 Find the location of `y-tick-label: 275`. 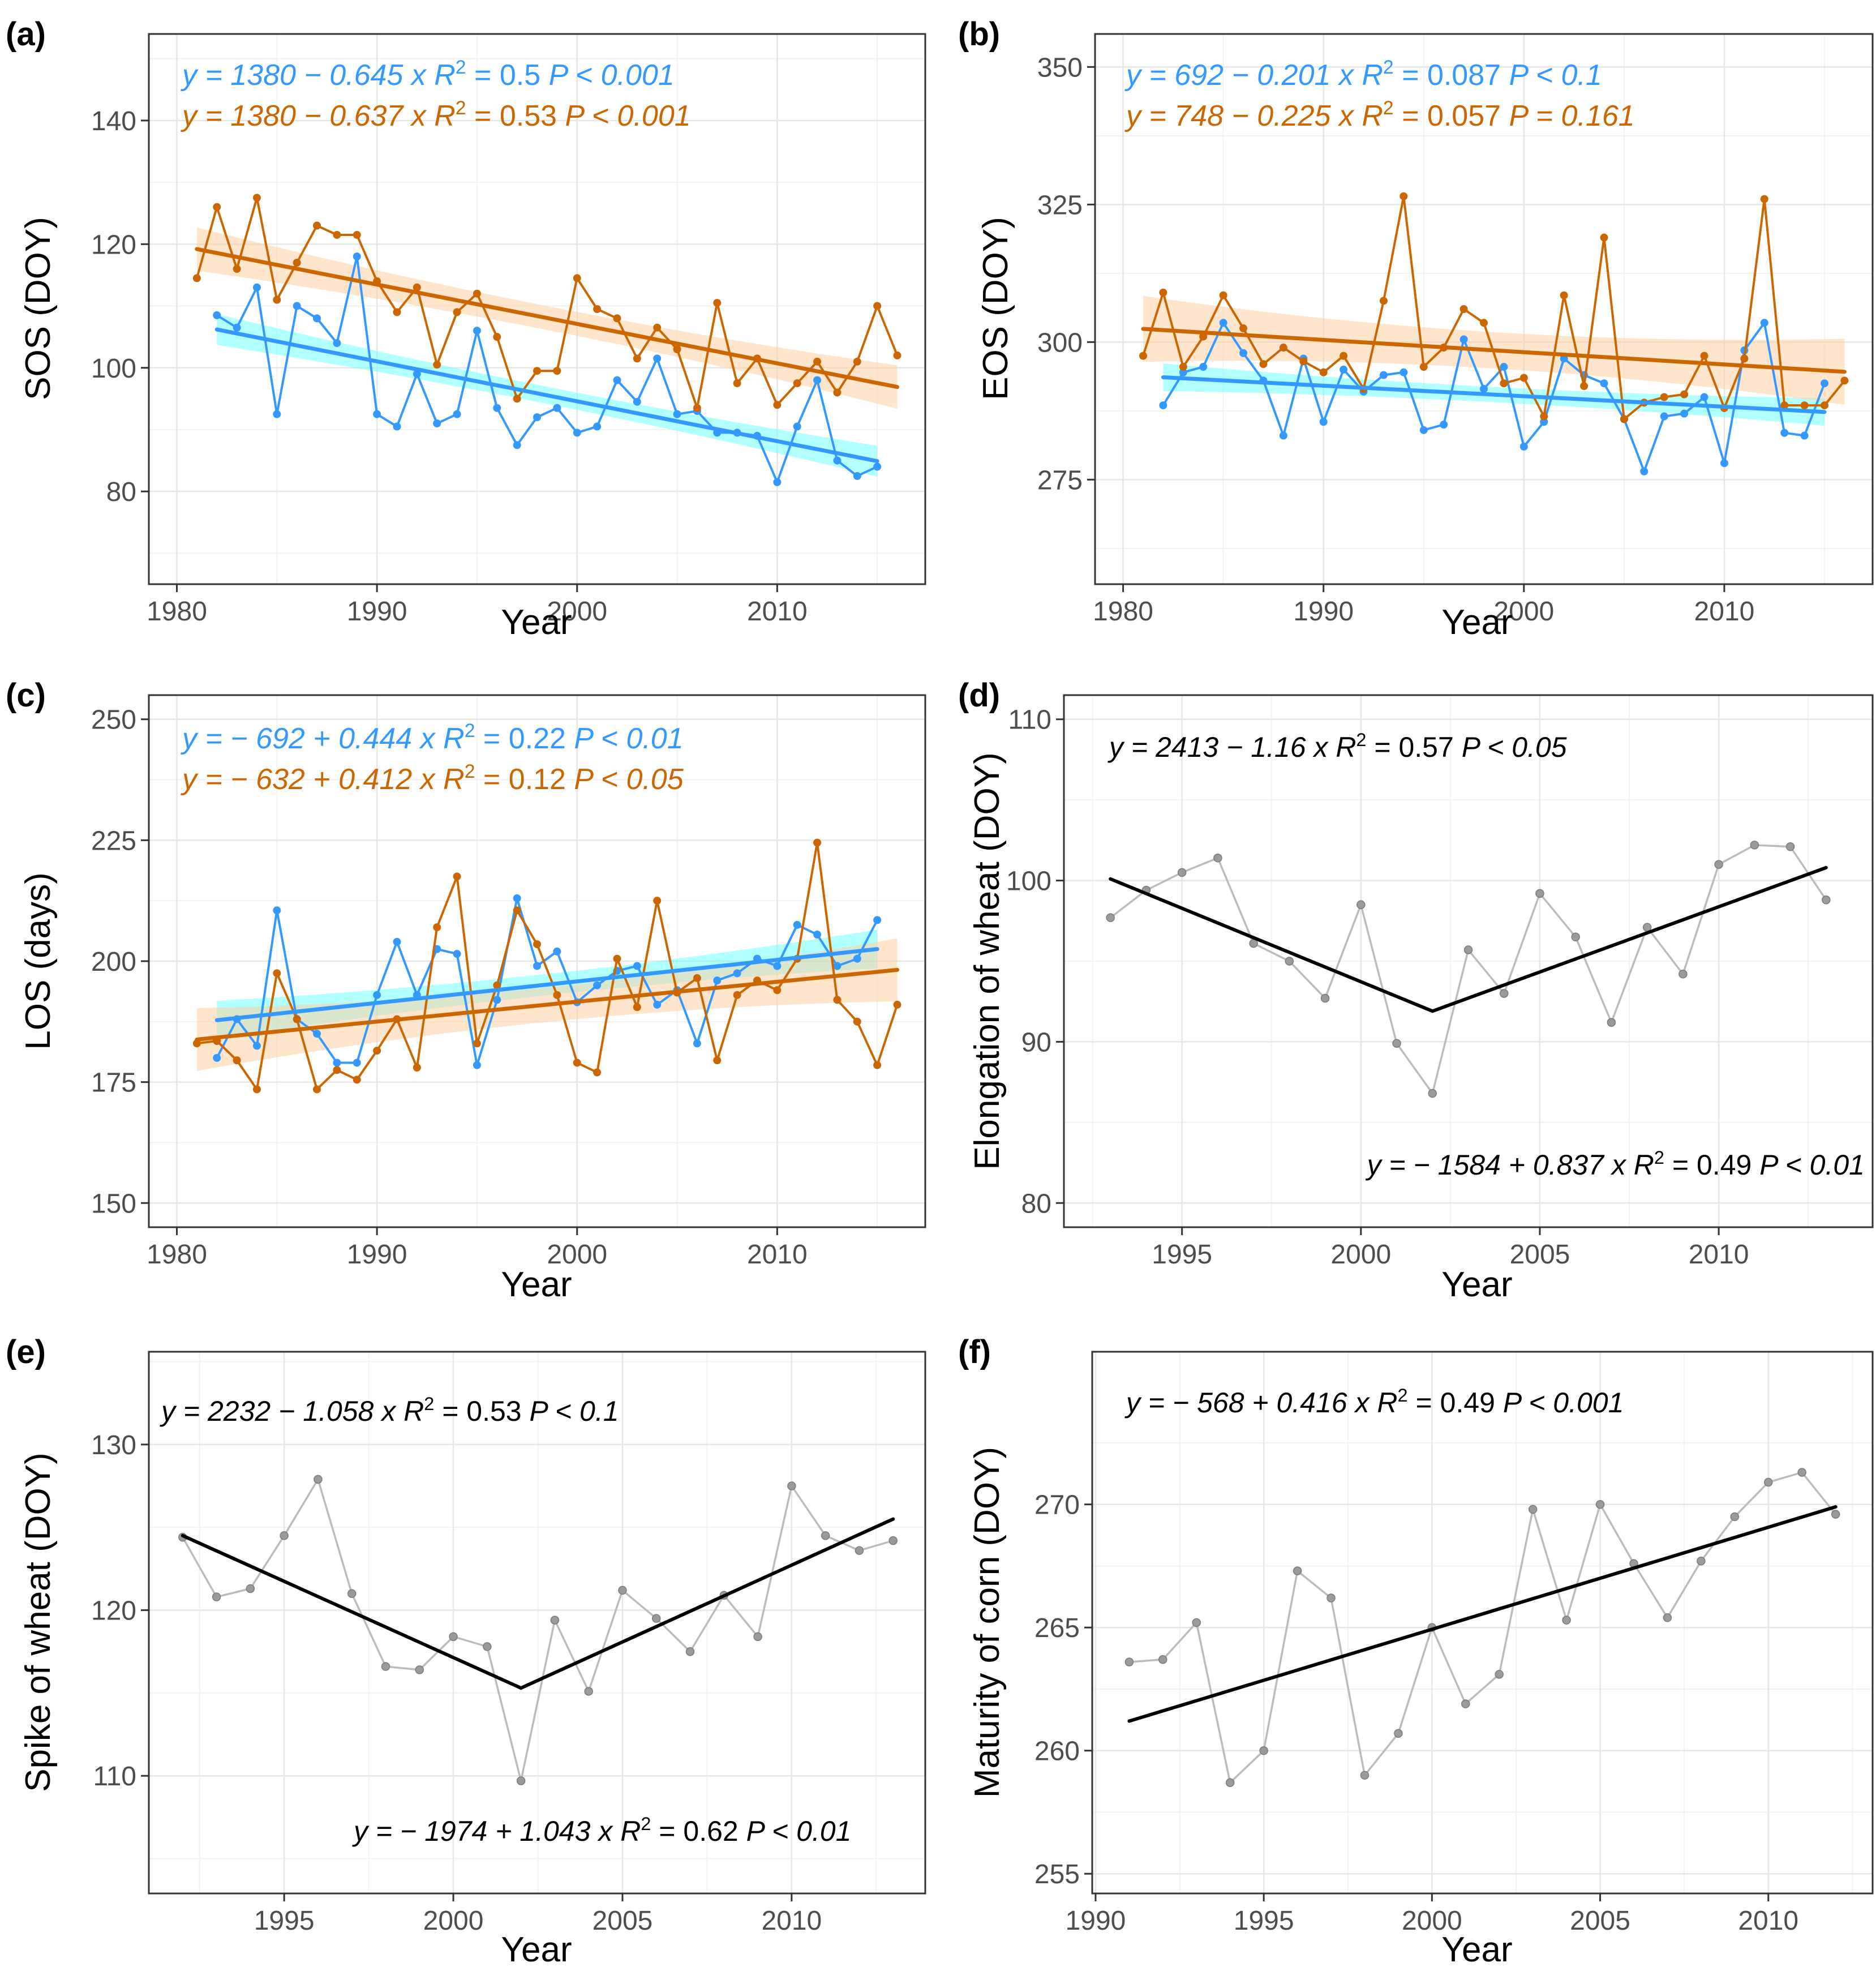

y-tick-label: 275 is located at coordinates (1060, 480).